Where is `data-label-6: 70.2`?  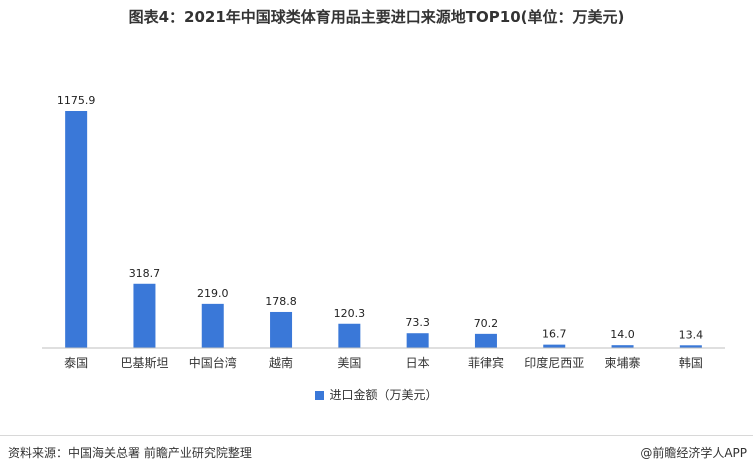 data-label-6: 70.2 is located at coordinates (486, 323).